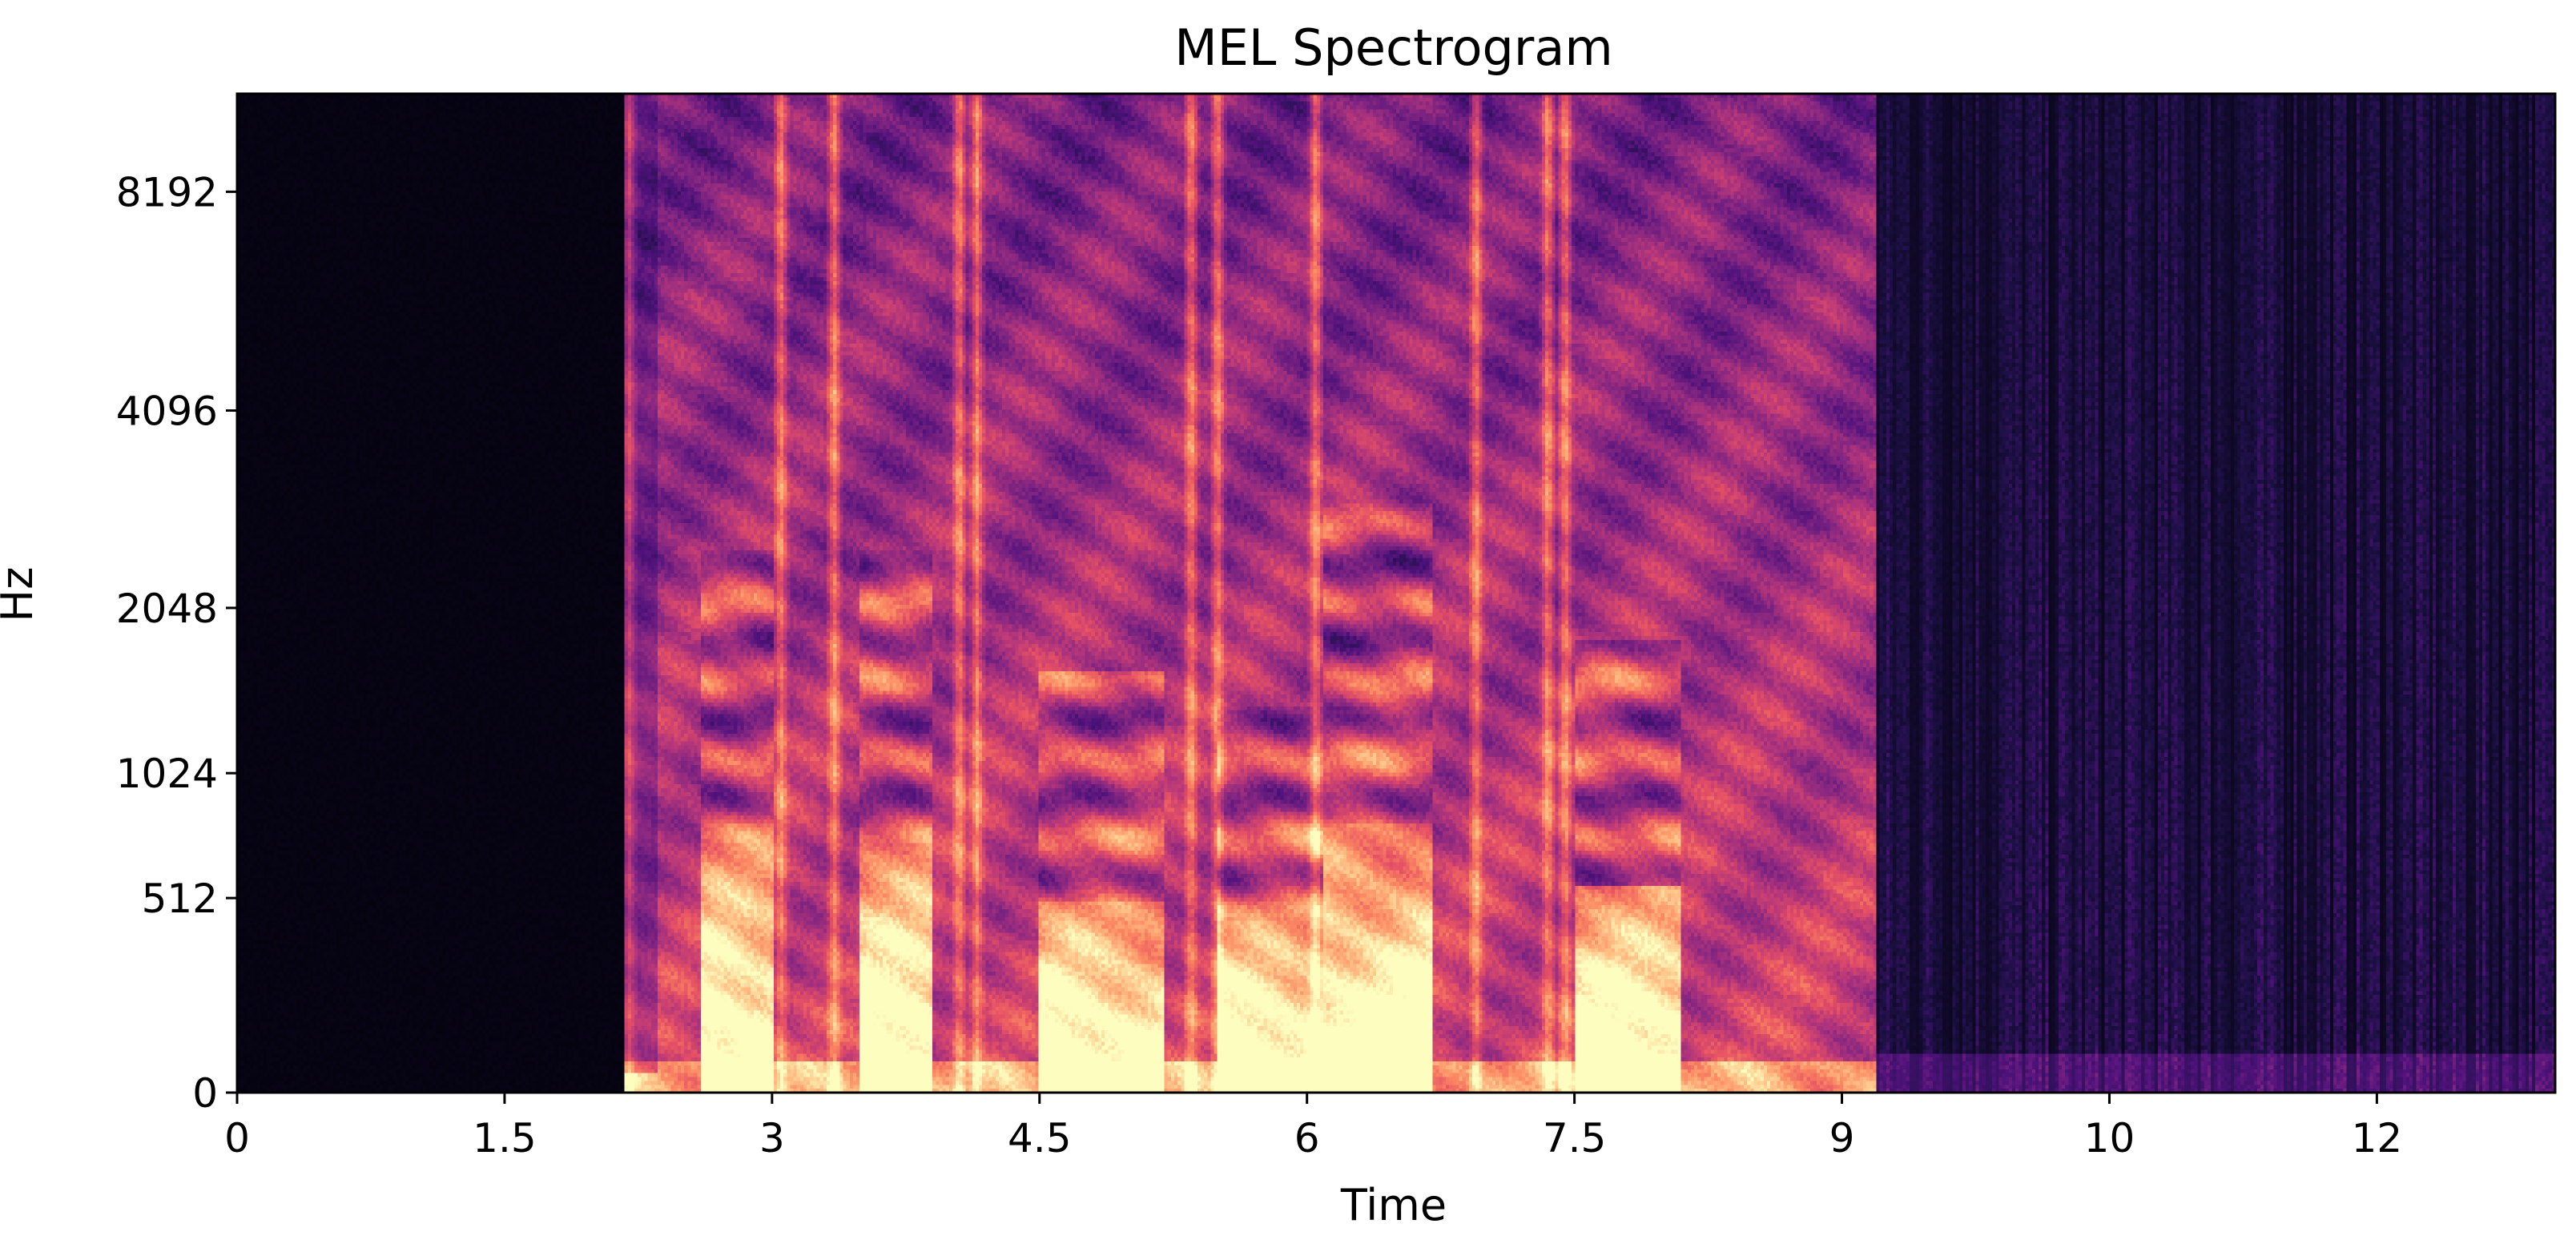 This screenshot has width=2576, height=1248. Describe the element at coordinates (1393, 1205) in the screenshot. I see `x-axis-label: Time` at that location.